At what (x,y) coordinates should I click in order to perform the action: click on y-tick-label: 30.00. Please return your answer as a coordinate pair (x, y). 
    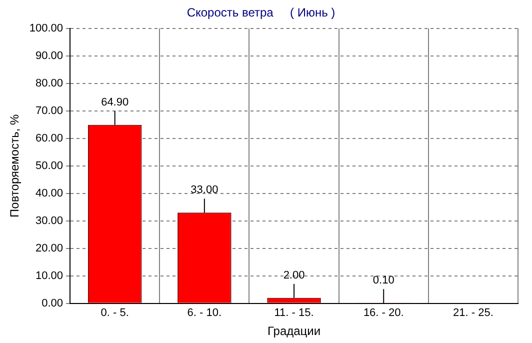
    Looking at the image, I should click on (50, 220).